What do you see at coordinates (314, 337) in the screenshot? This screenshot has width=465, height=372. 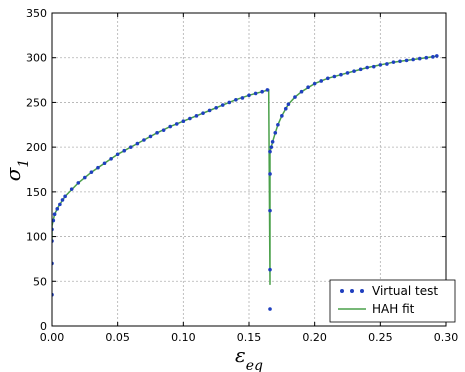 I see `x-tick-label: 0.20` at bounding box center [314, 337].